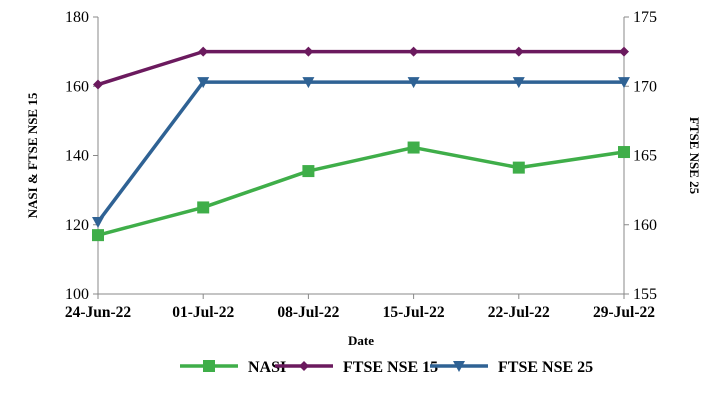  I want to click on right-tick-label: 160, so click(645, 225).